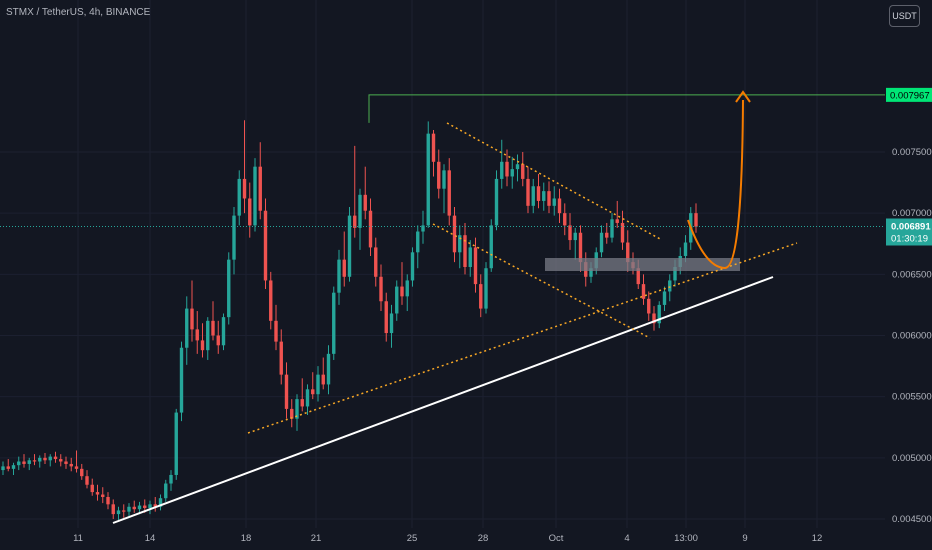 The width and height of the screenshot is (932, 550). Describe the element at coordinates (743, 96) in the screenshot. I see `projection-arrow` at that location.